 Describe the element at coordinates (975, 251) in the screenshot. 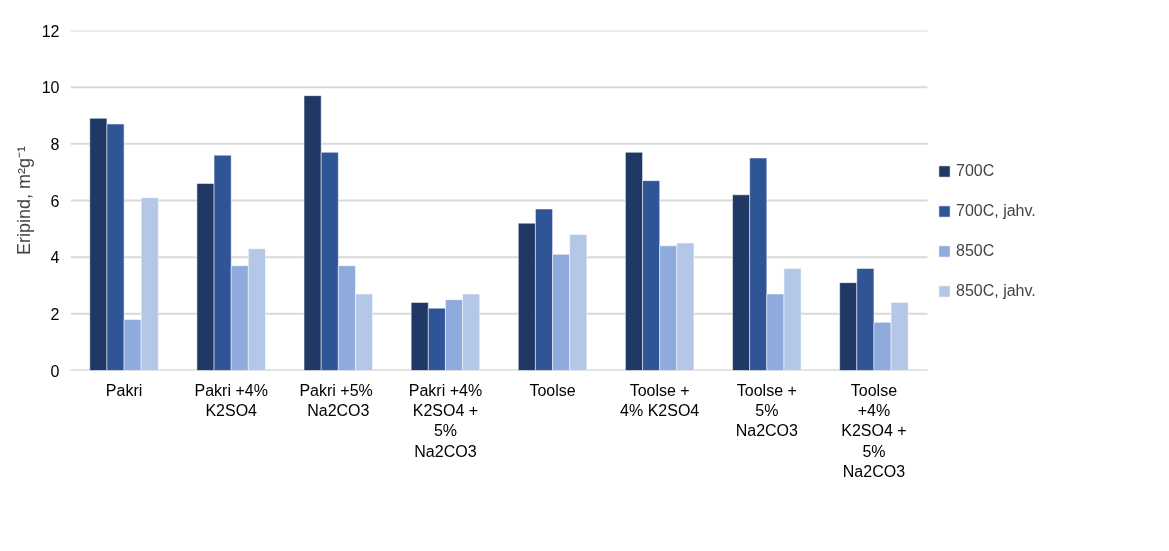

I see `legend-label: 850C` at that location.